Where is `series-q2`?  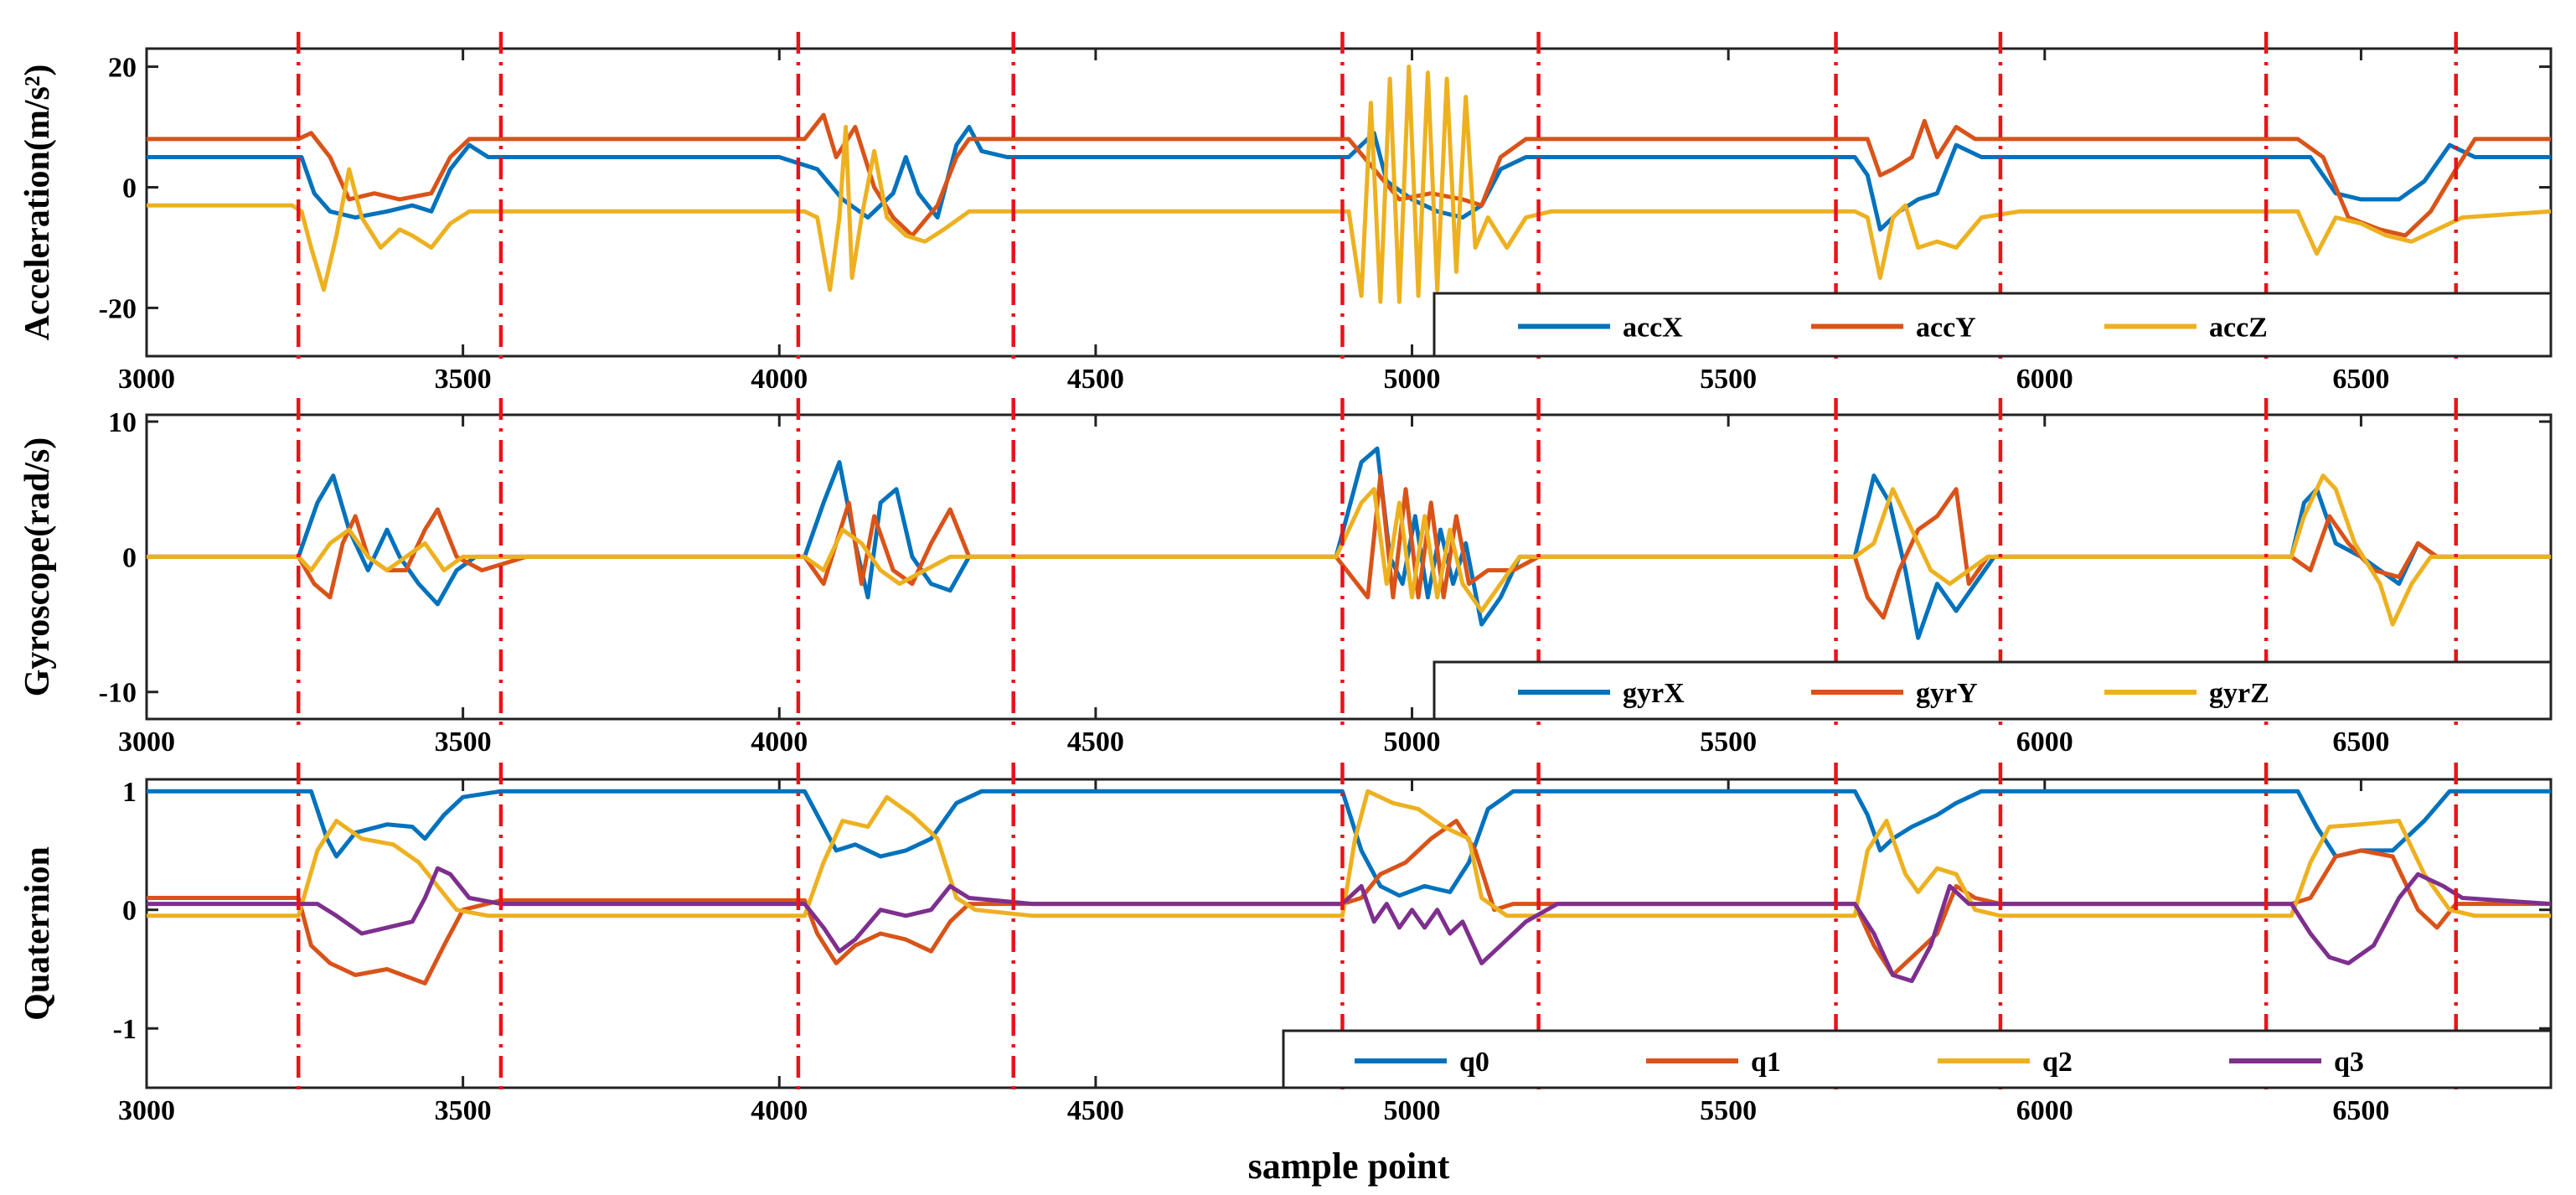
series-q2 is located at coordinates (1349, 853).